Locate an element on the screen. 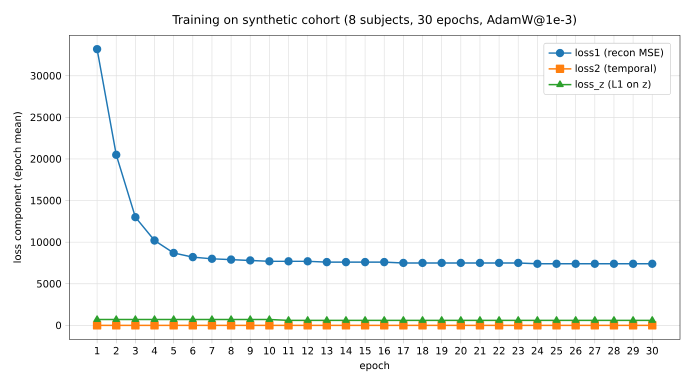 The image size is (689, 390). x-tick-label: 2 is located at coordinates (116, 350).